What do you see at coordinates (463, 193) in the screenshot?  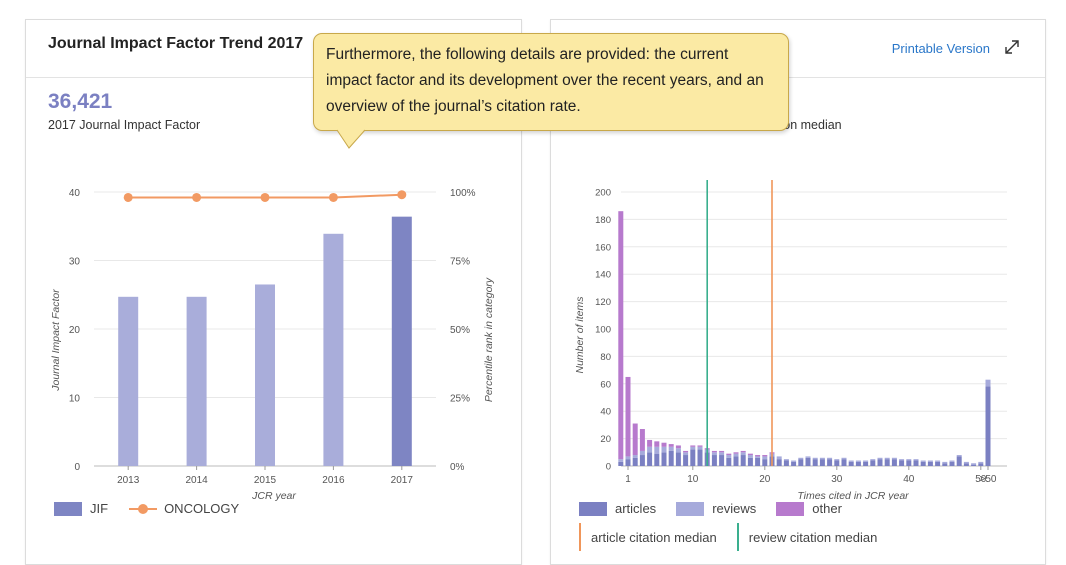 I see `y2-tick-label: 100%` at bounding box center [463, 193].